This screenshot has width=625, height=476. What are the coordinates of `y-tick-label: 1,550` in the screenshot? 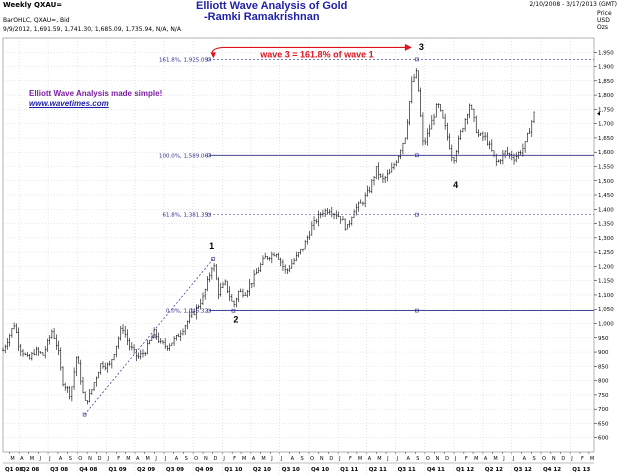 It's located at (606, 167).